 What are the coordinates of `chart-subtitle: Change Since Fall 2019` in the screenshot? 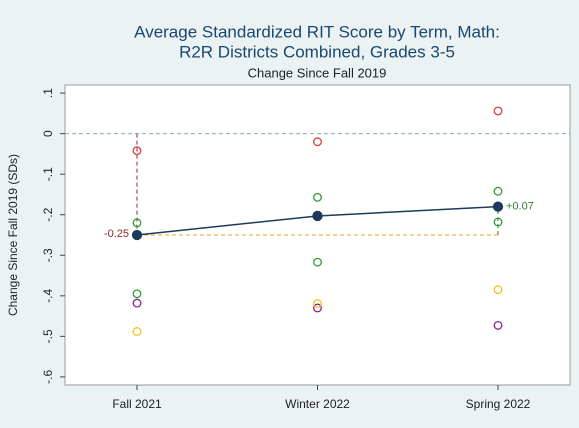 It's located at (317, 72).